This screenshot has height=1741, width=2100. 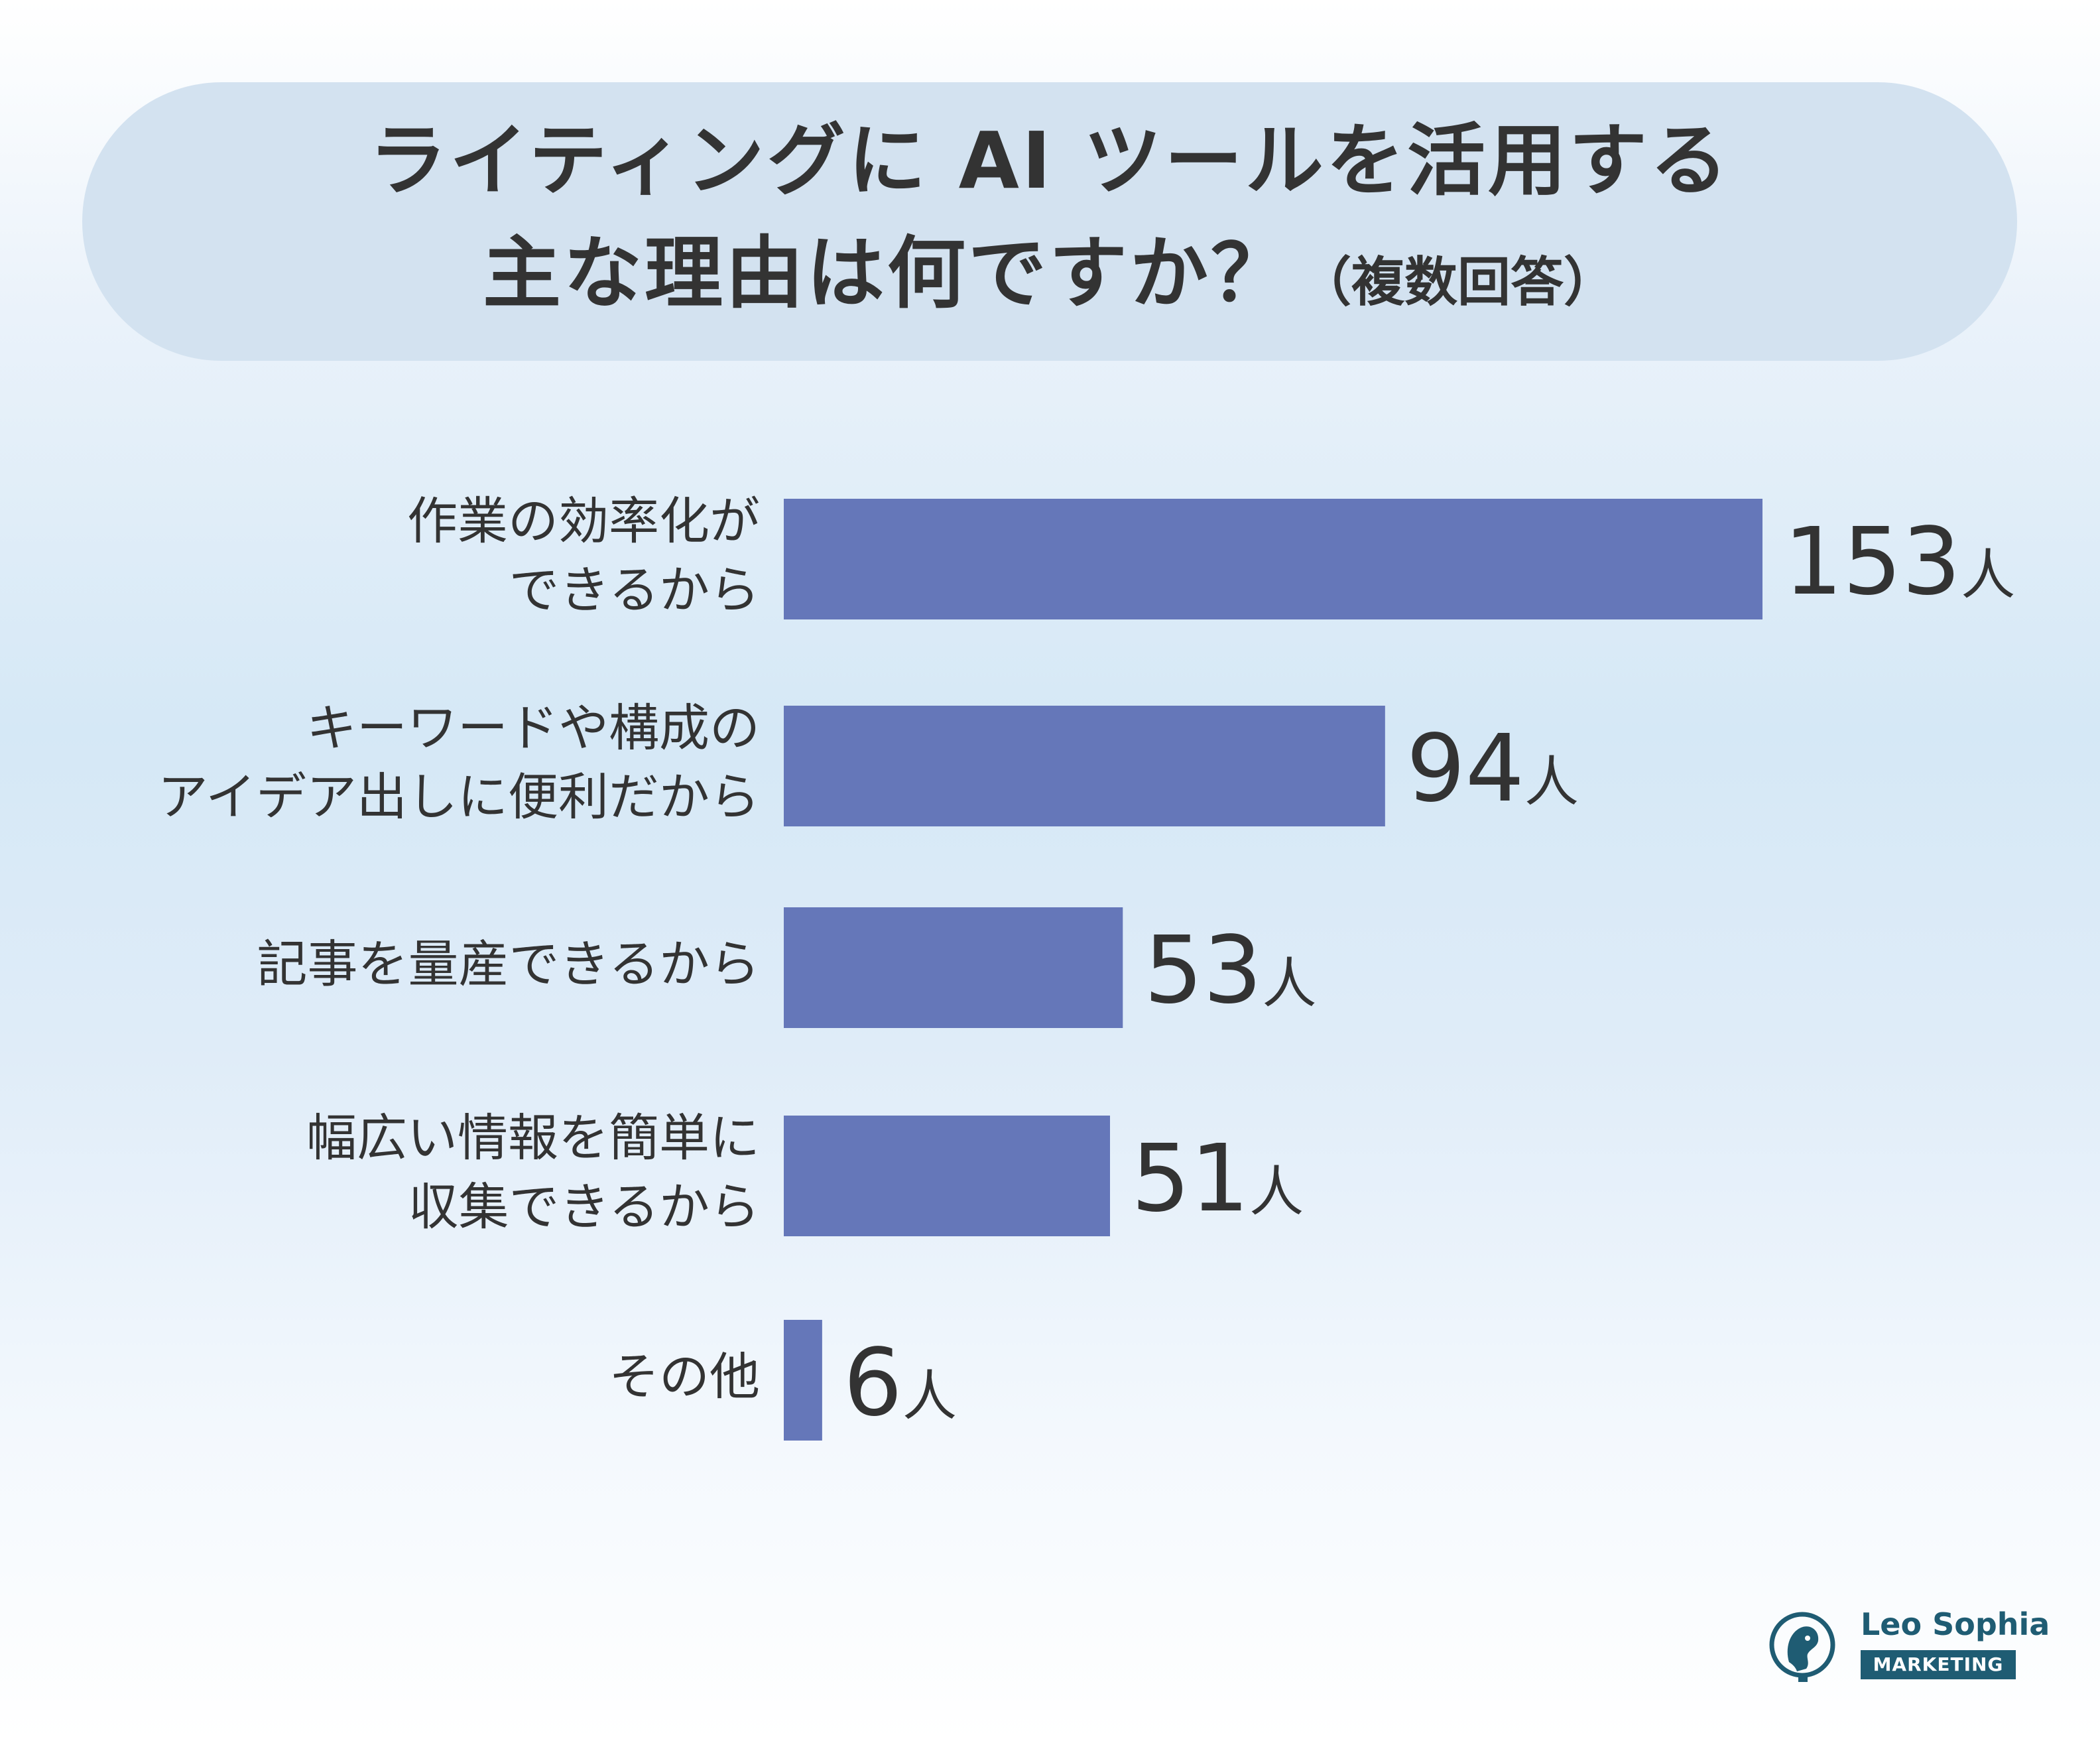 What do you see at coordinates (533, 727) in the screenshot?
I see `category-label-1-0: キーワードや構成の` at bounding box center [533, 727].